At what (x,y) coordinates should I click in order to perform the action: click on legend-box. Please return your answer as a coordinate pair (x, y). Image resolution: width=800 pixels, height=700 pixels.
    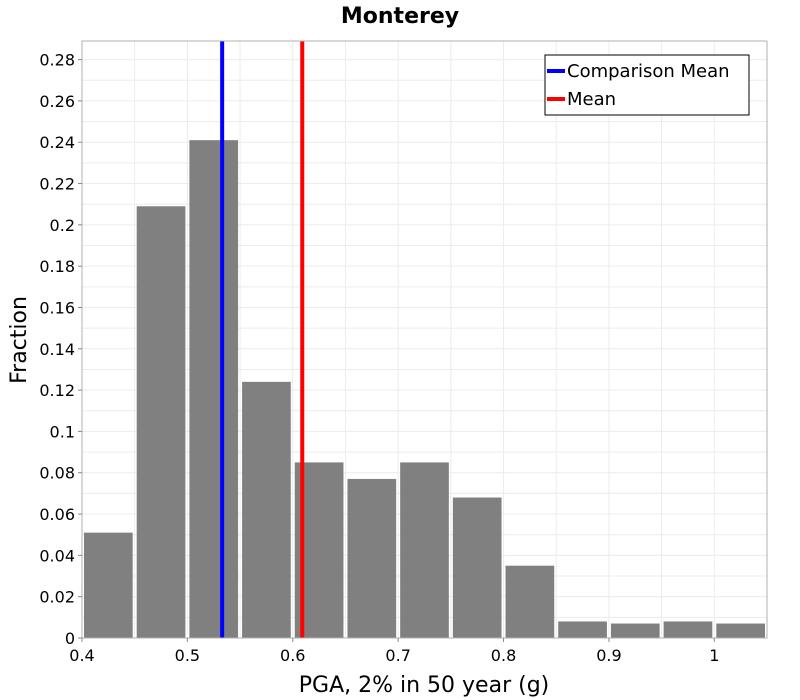
    Looking at the image, I should click on (647, 85).